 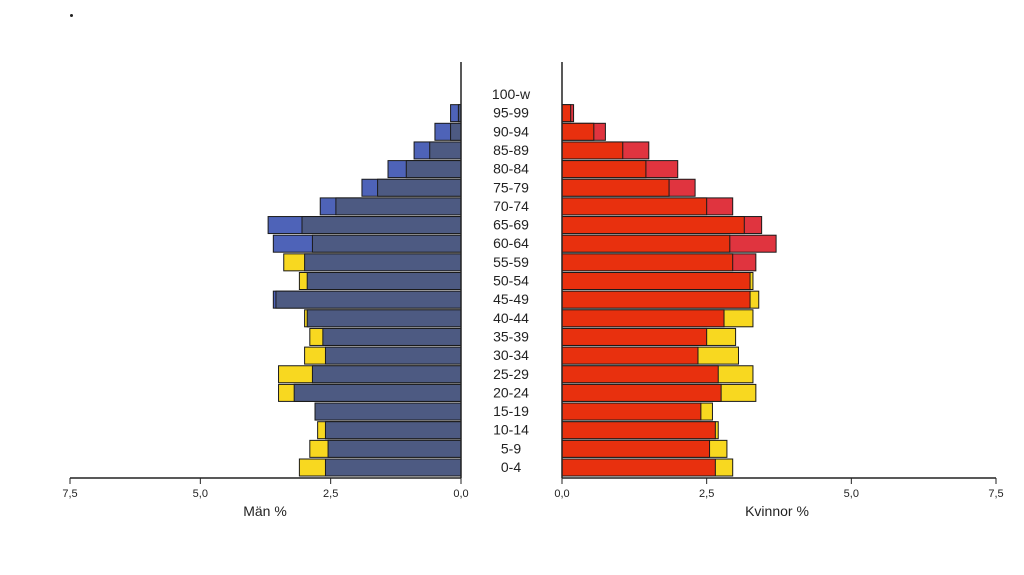 What do you see at coordinates (511, 113) in the screenshot?
I see `age-label-95-99: 95-99` at bounding box center [511, 113].